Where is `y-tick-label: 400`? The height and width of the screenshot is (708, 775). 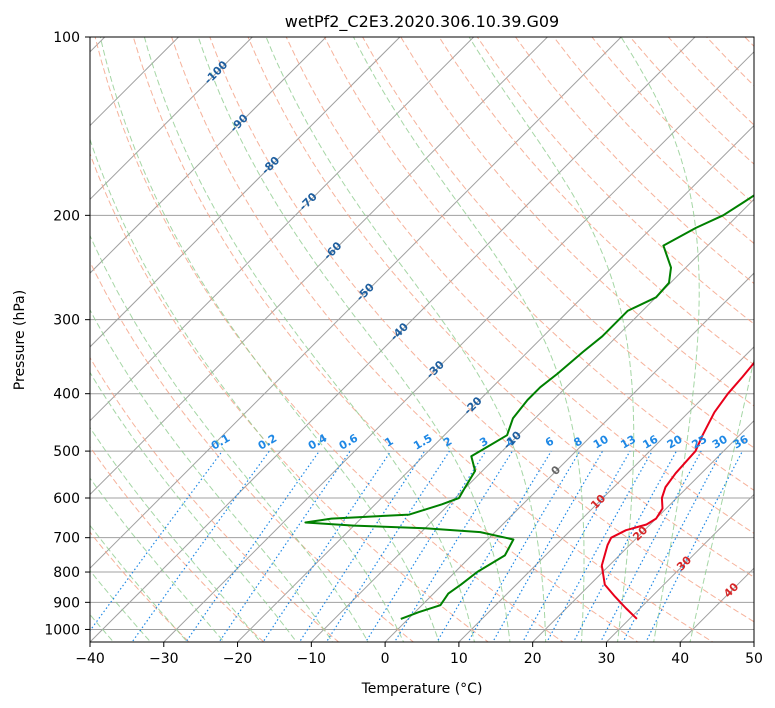
y-tick-label: 400 is located at coordinates (66, 395).